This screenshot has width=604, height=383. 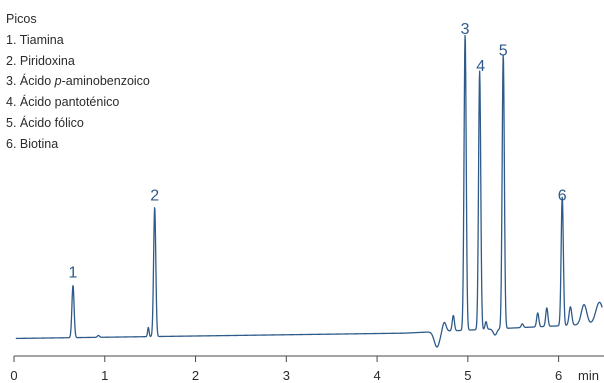 I want to click on legend-item-num: 1., so click(x=11, y=39).